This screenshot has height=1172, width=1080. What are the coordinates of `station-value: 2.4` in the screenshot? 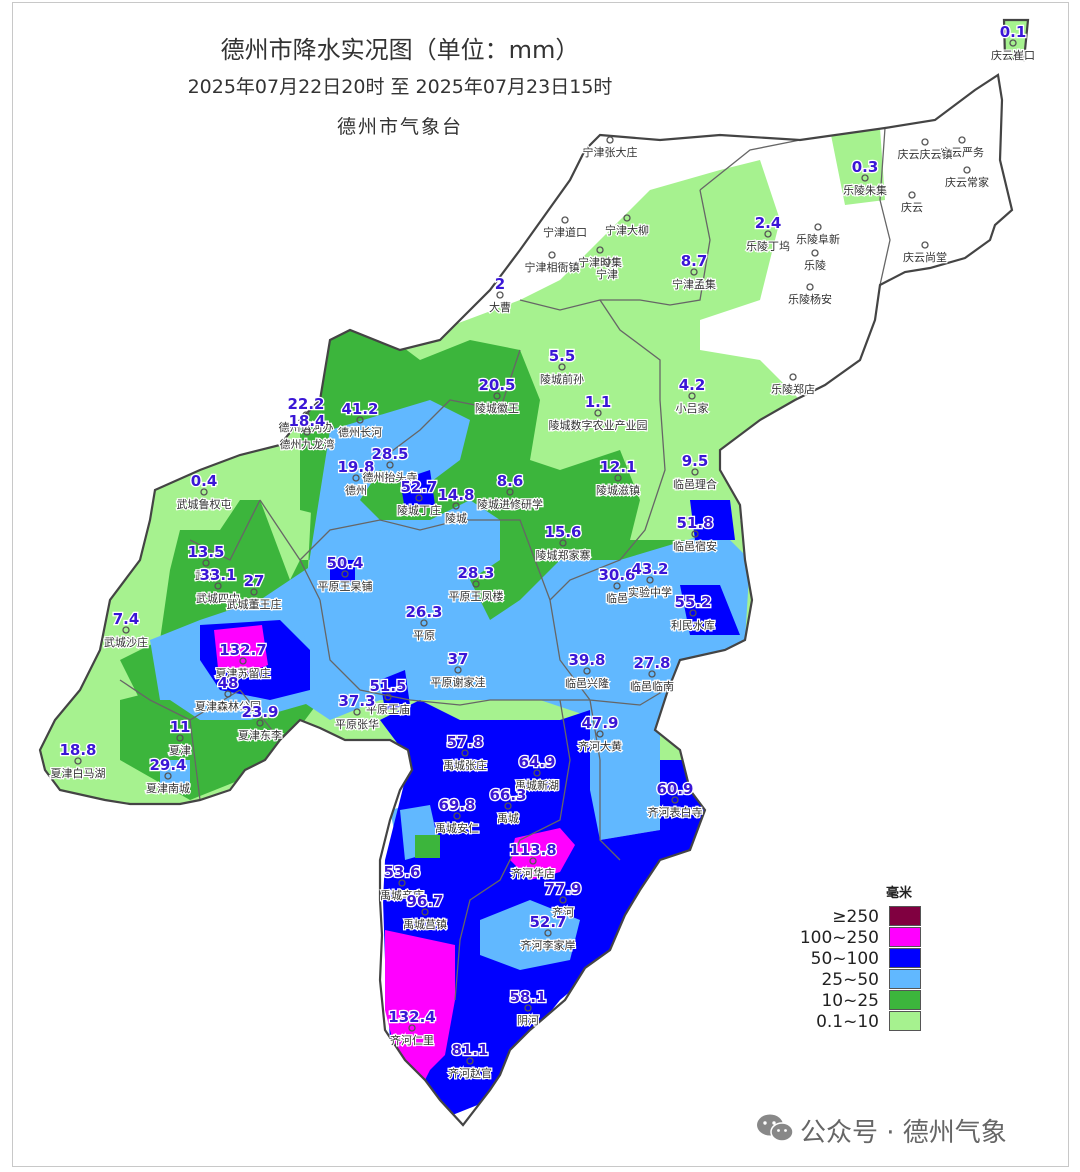 It's located at (768, 223).